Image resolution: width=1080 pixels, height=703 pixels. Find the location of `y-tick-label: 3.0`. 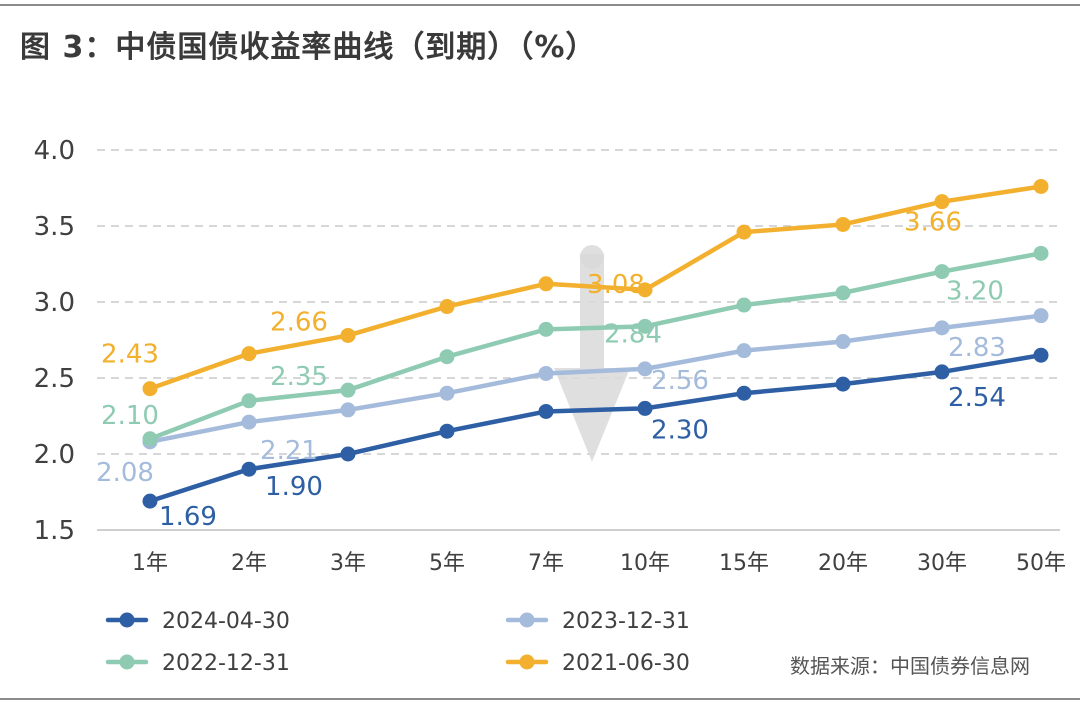

y-tick-label: 3.0 is located at coordinates (54, 303).